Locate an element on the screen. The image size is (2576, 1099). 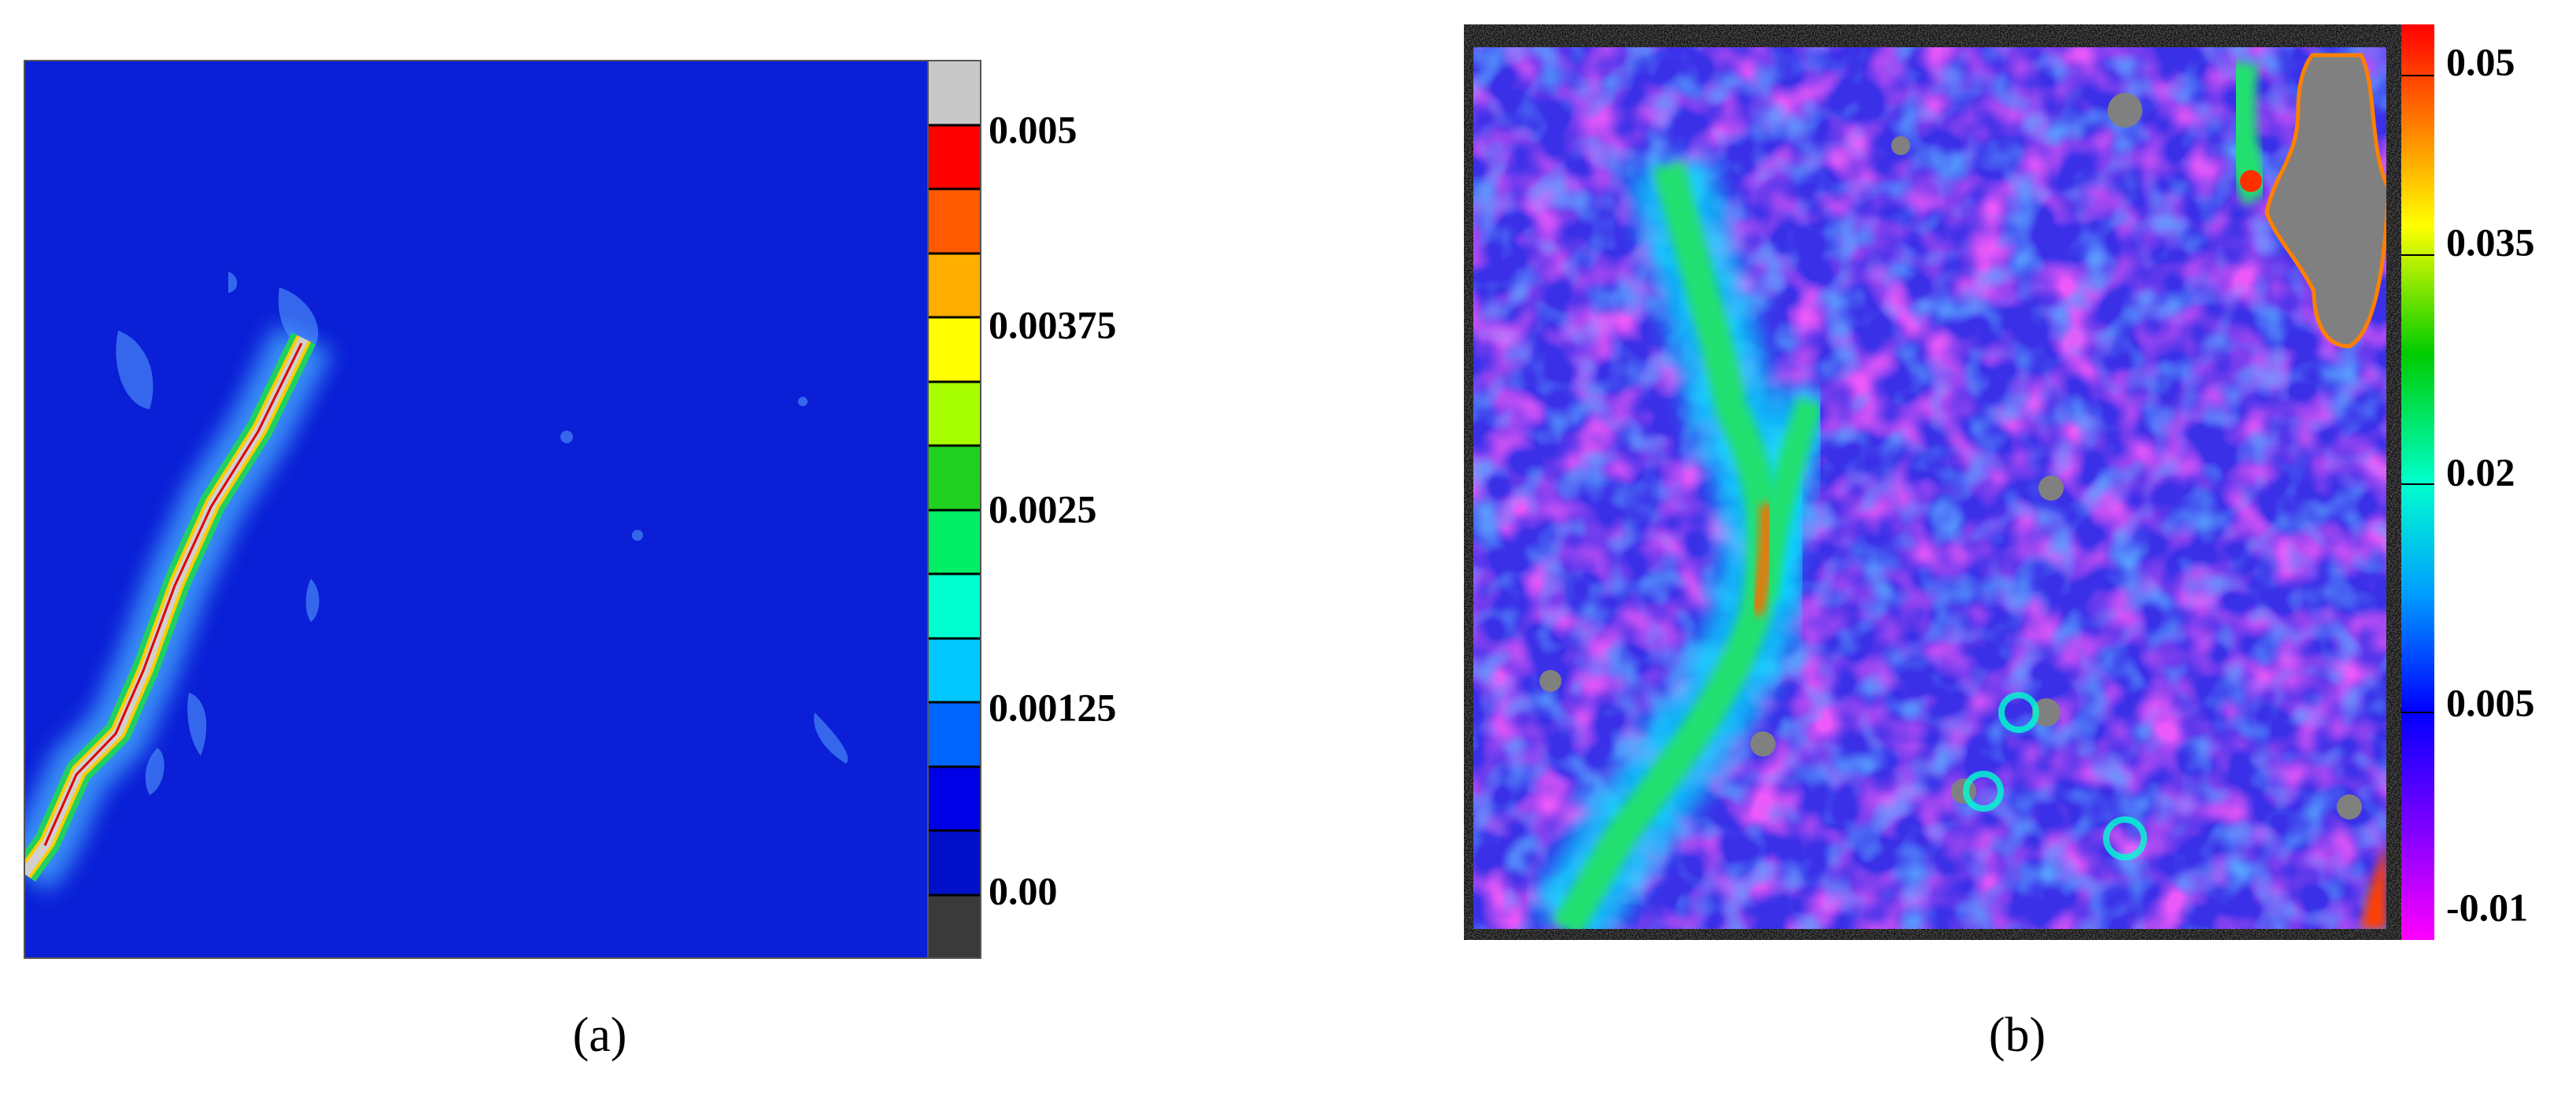
colorbar-label: 0.00375 is located at coordinates (1053, 324).